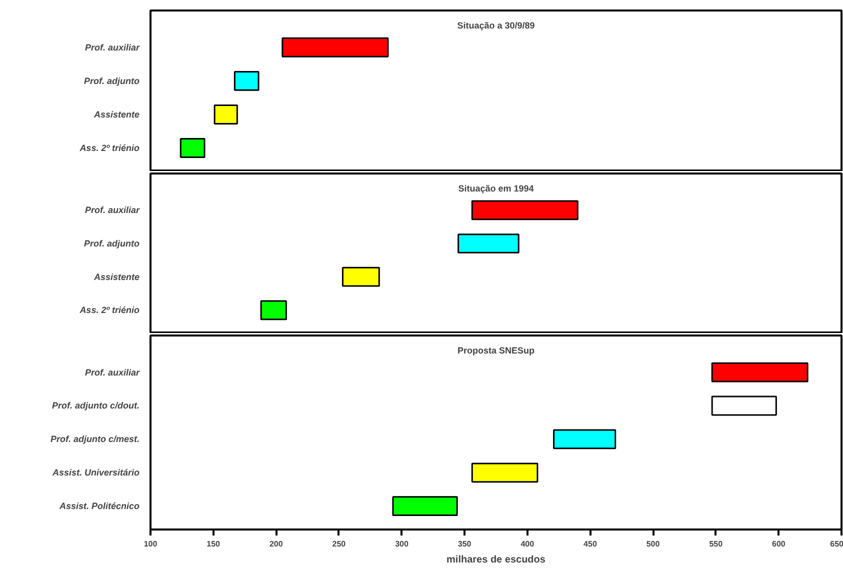 This screenshot has height=570, width=843. What do you see at coordinates (496, 189) in the screenshot?
I see `text: Situação em 1994` at bounding box center [496, 189].